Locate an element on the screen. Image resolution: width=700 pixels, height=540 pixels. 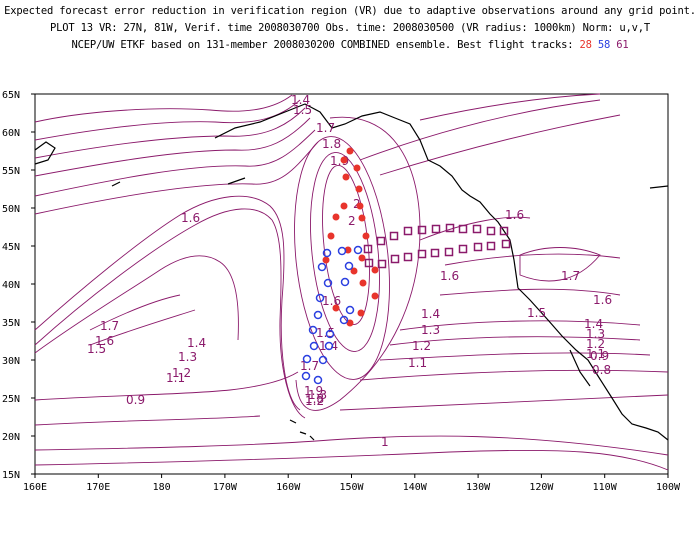
contour-label: 1.7 is located at coordinates (109, 326).